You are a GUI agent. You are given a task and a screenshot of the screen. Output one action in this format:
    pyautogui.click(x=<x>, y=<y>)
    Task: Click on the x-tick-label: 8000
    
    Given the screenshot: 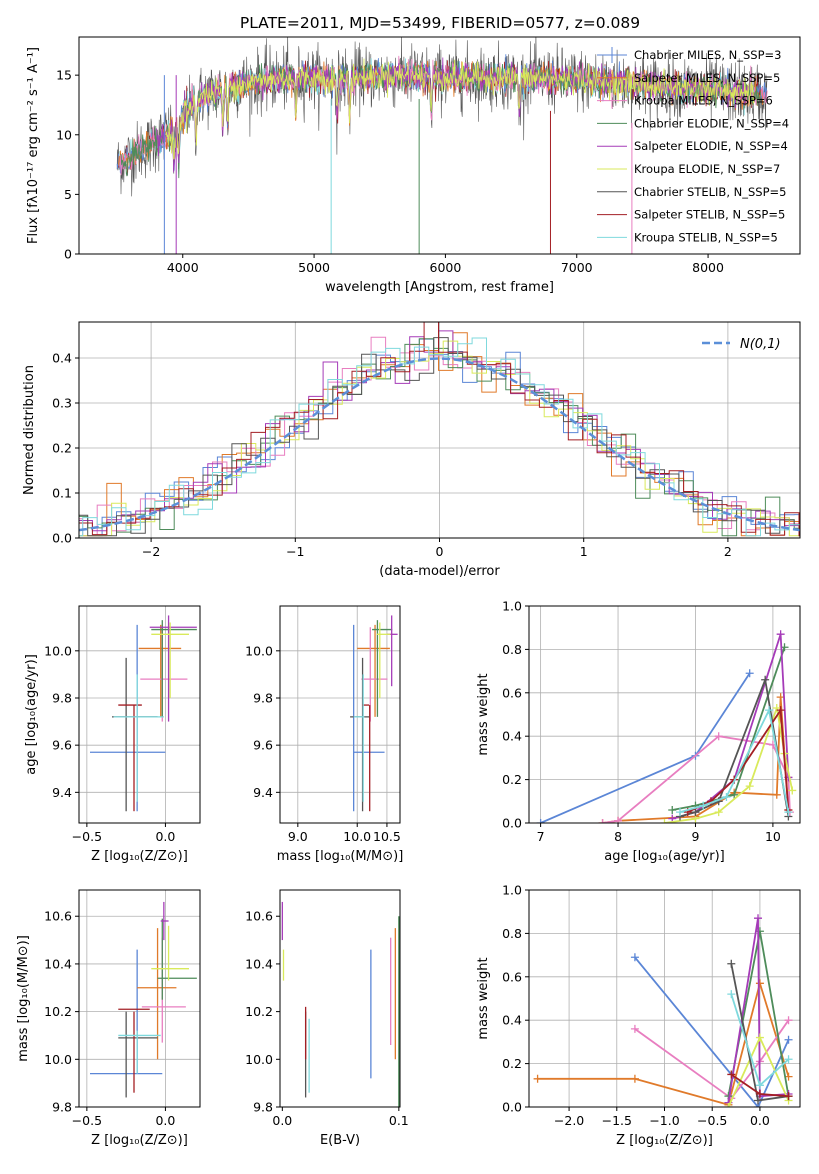 What is the action you would take?
    pyautogui.click(x=708, y=267)
    